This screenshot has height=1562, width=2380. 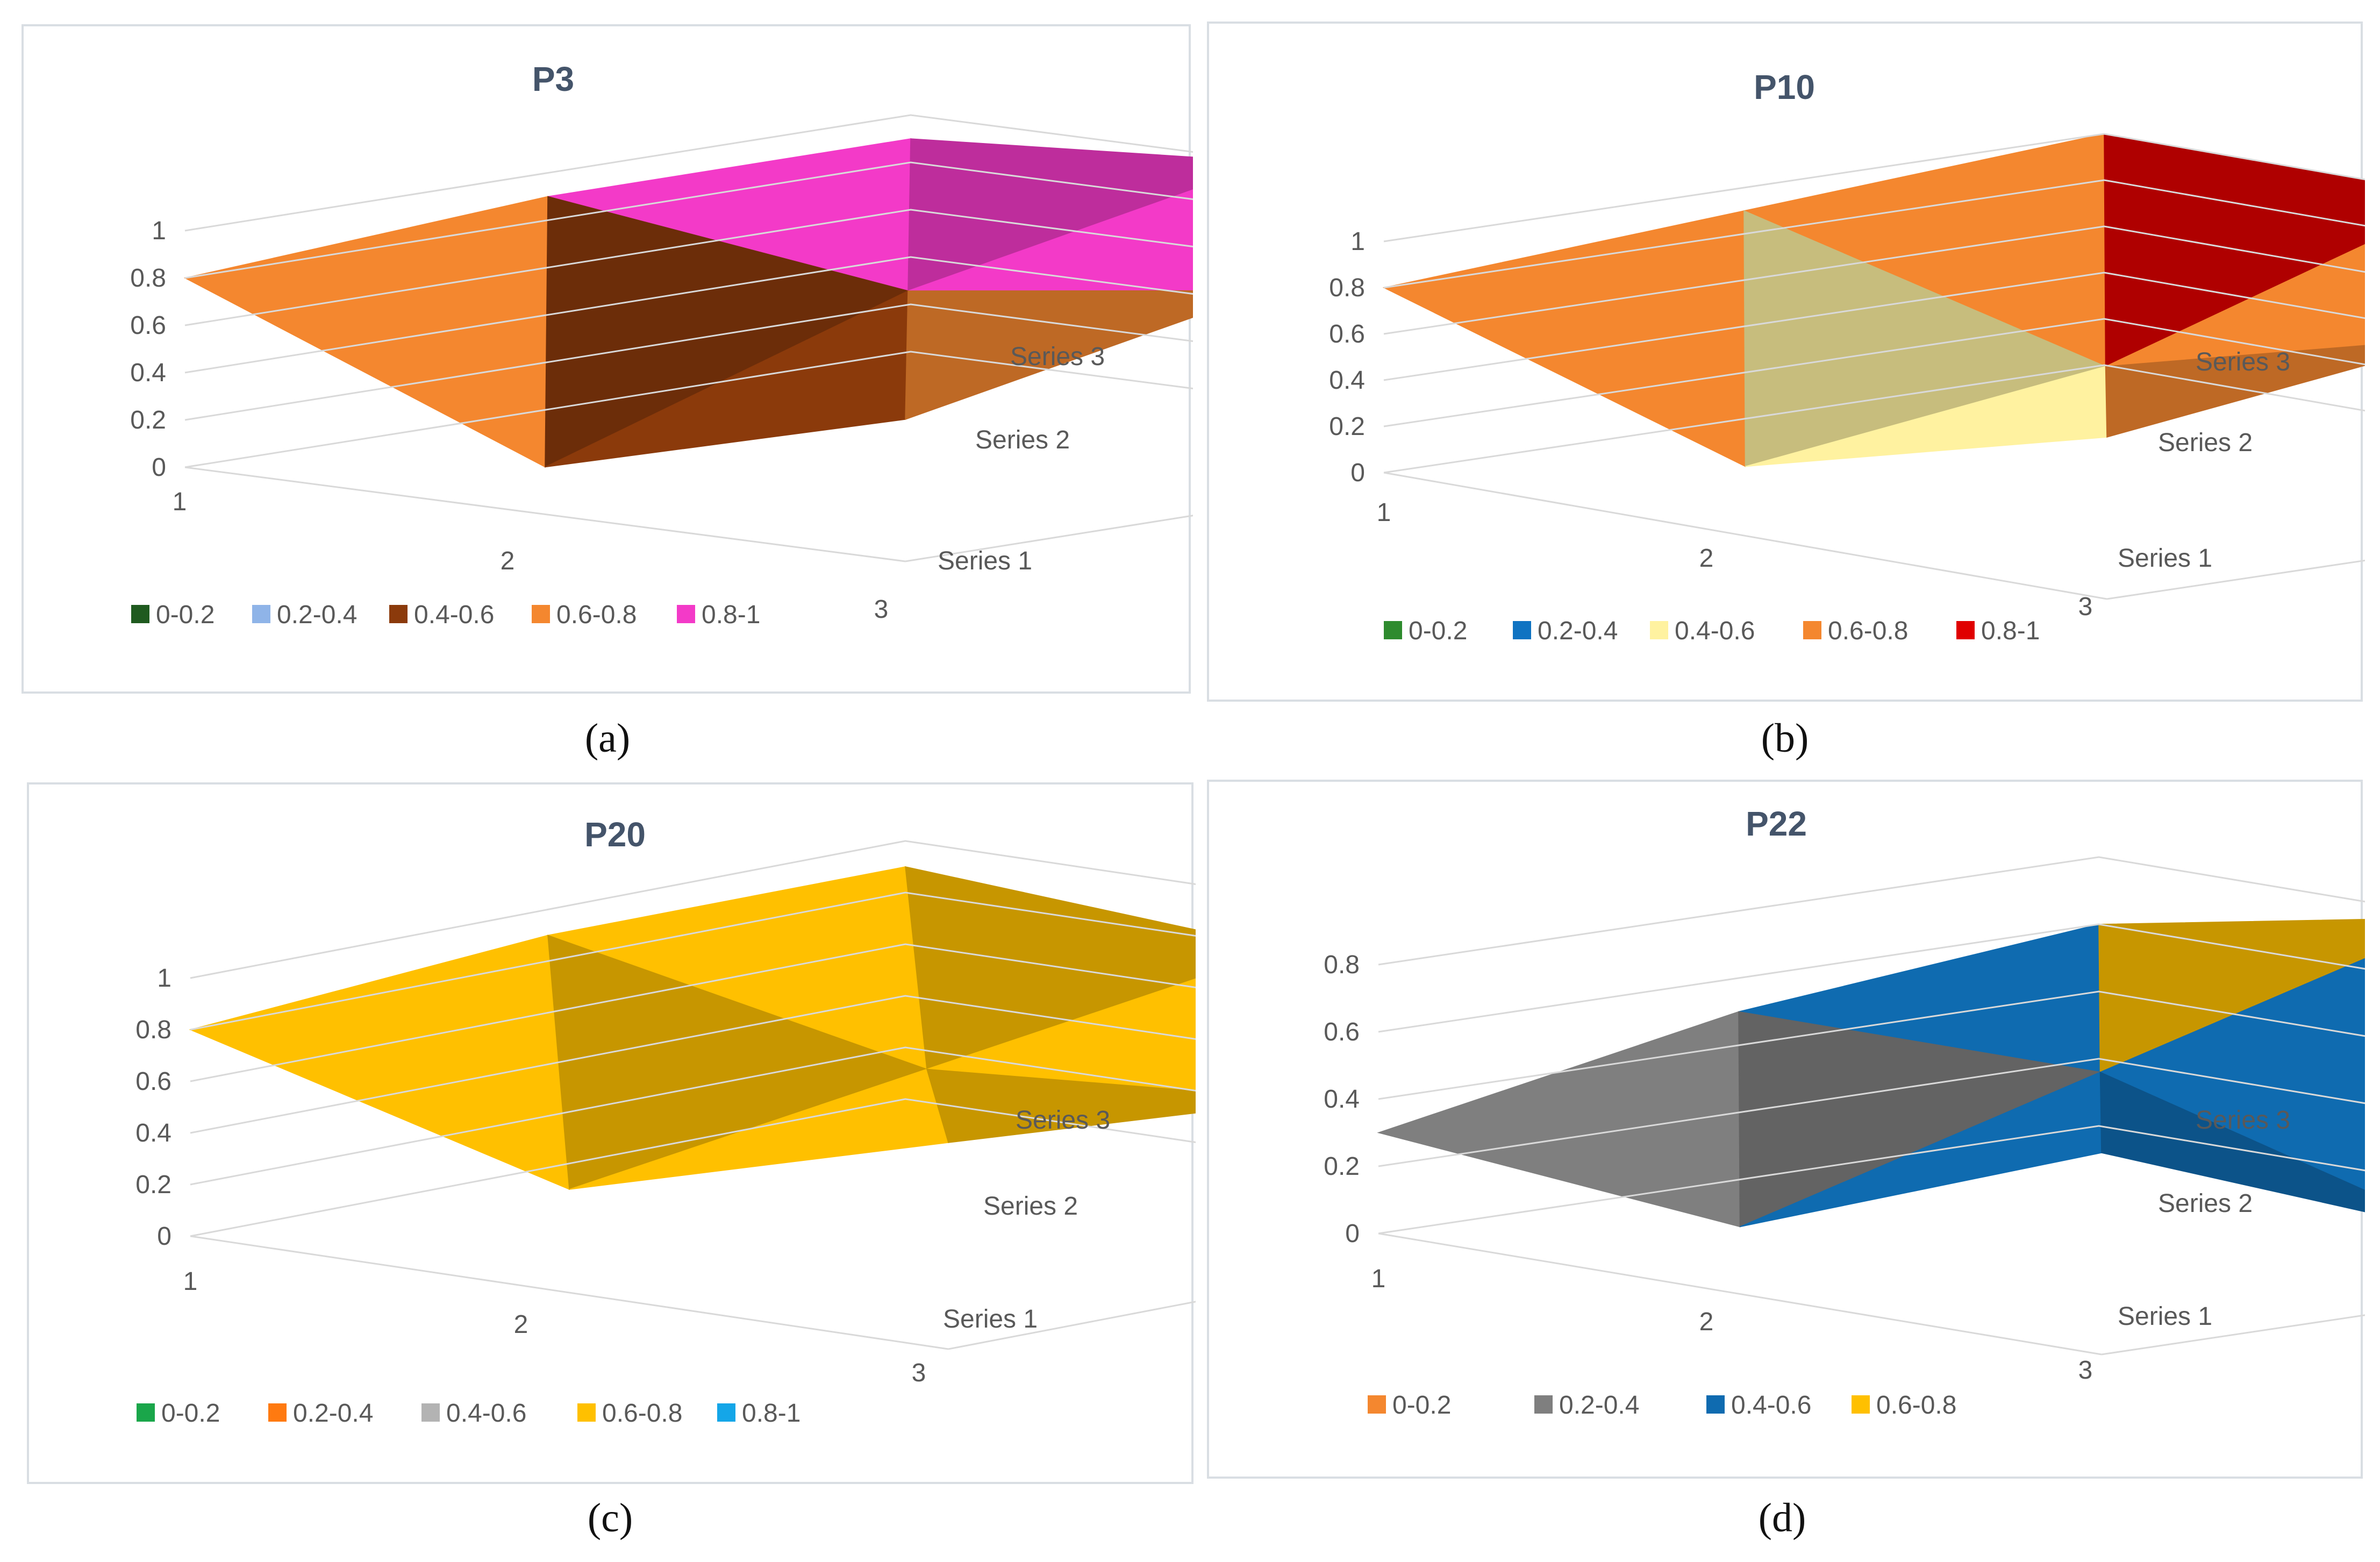 I want to click on chart-title: P10, so click(x=1784, y=87).